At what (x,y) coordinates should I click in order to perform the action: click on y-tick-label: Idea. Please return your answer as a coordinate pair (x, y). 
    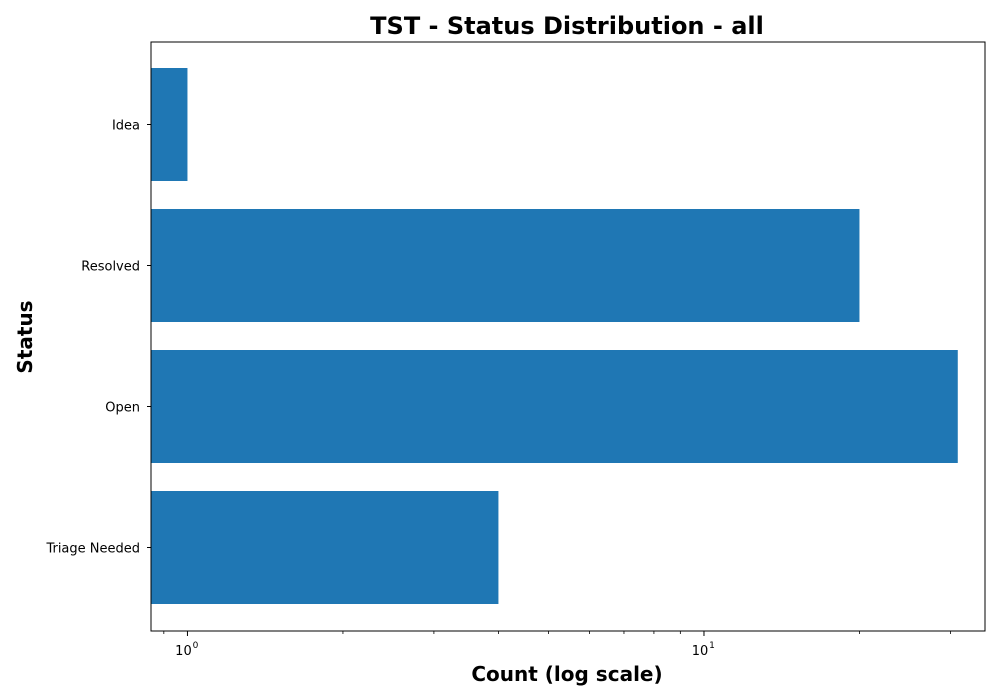
    Looking at the image, I should click on (126, 126).